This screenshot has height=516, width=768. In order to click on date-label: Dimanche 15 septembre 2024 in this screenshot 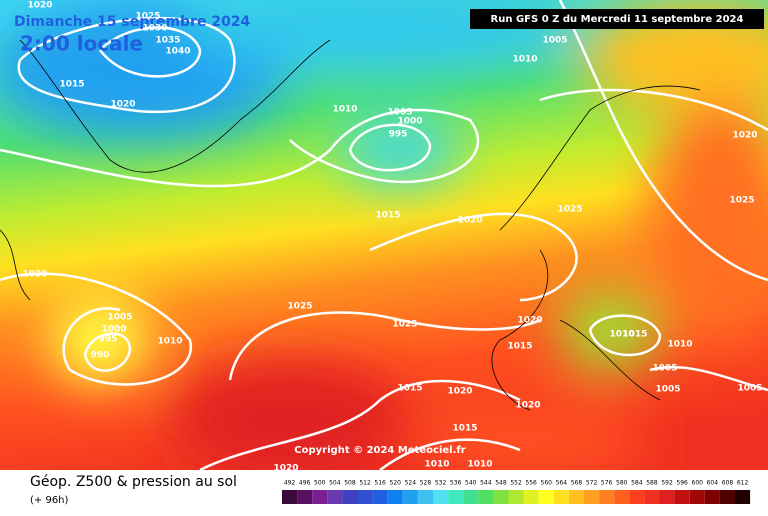, I will do `click(132, 22)`.